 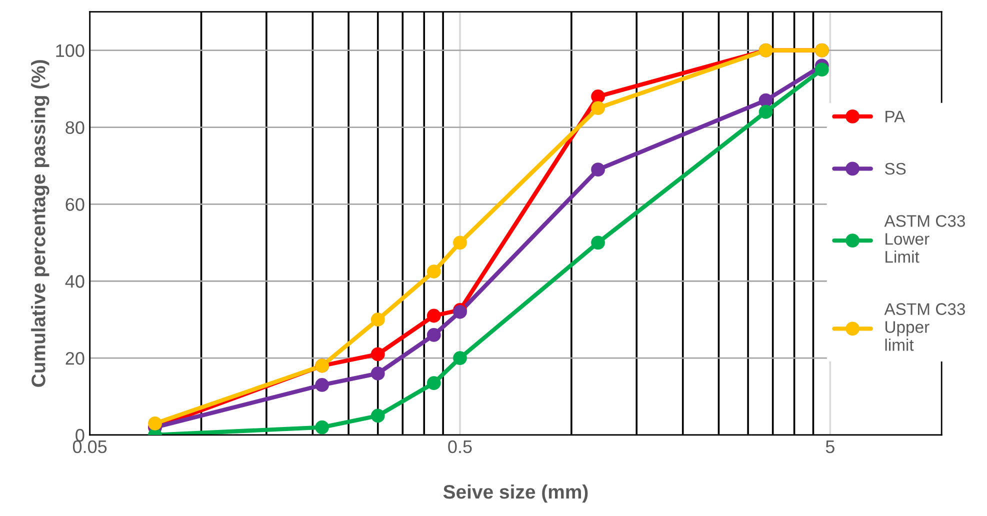 I want to click on legend-label: PA, so click(x=896, y=116).